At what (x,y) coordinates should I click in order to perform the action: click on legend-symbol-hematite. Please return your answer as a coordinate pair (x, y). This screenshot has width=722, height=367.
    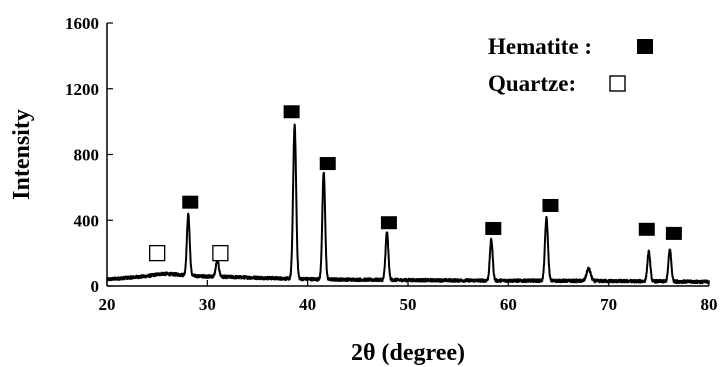
    Looking at the image, I should click on (645, 46).